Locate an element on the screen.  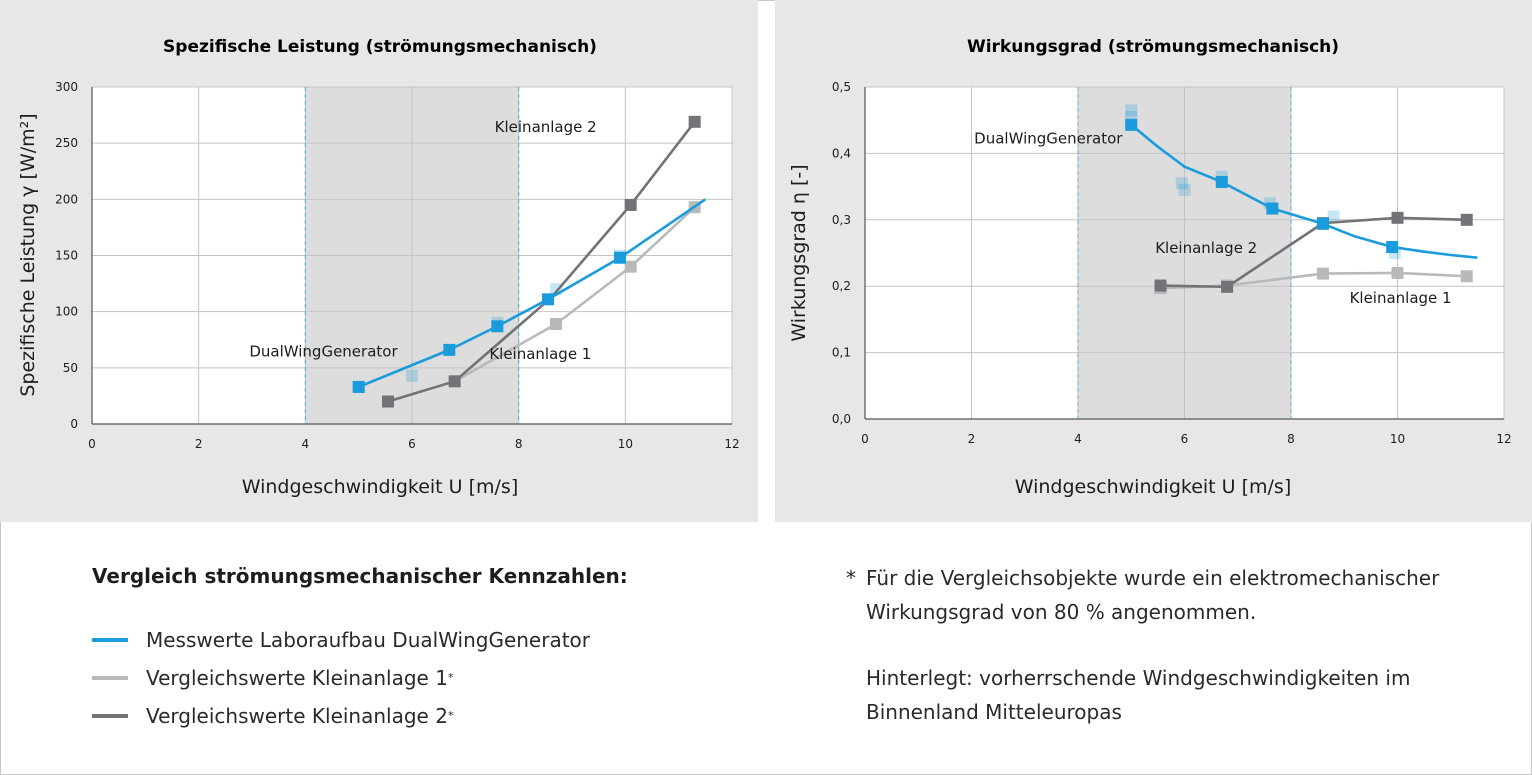
chart1-y-axis-label: Spezifische Leistung γ [W/m²] is located at coordinates (28, 254).